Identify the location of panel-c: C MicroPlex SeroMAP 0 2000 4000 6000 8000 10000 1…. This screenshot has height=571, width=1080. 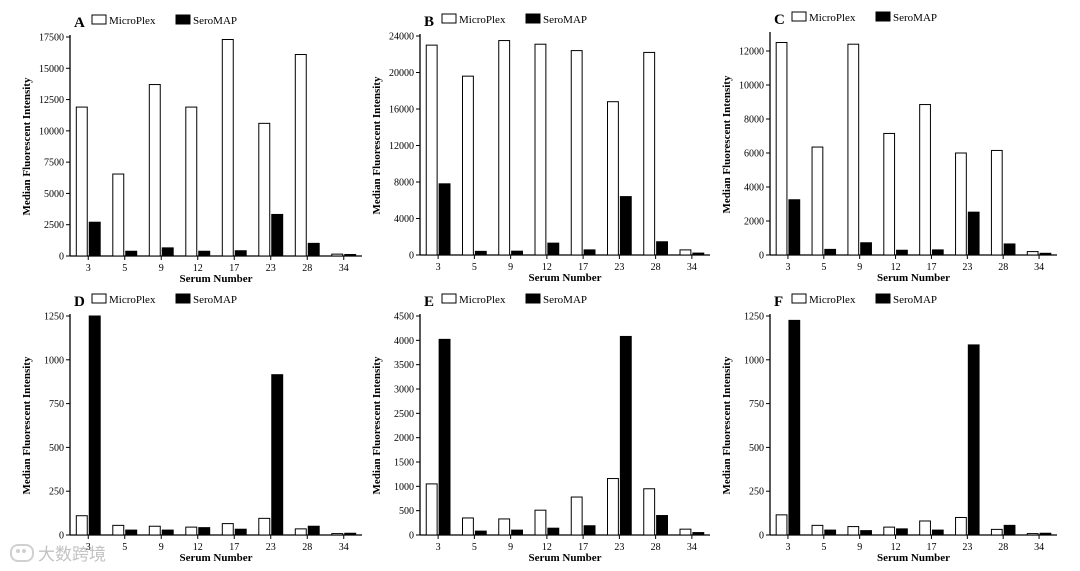
(889, 147).